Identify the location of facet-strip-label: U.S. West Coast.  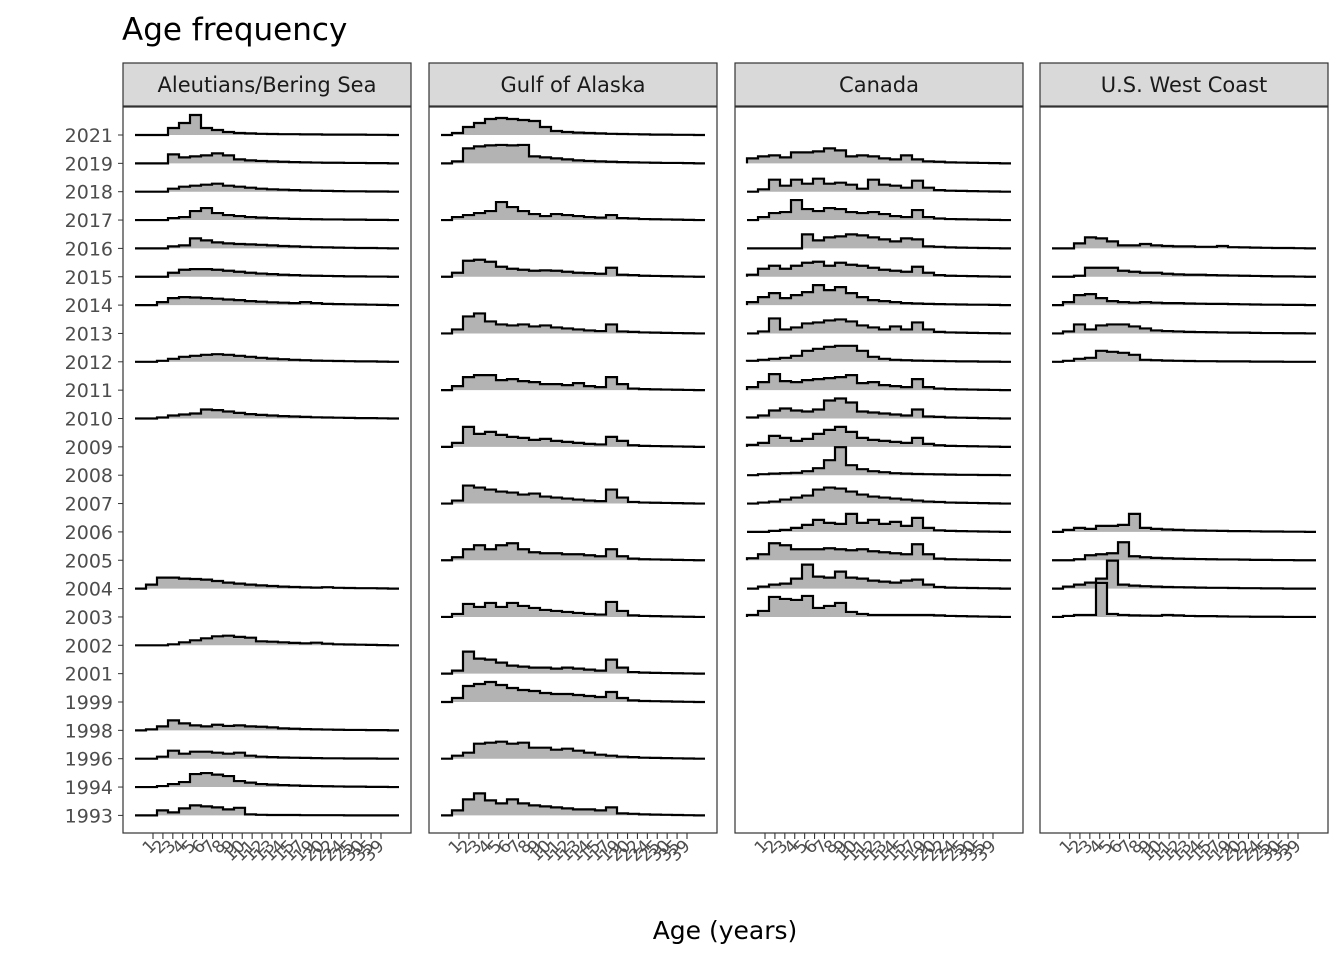
(1184, 85).